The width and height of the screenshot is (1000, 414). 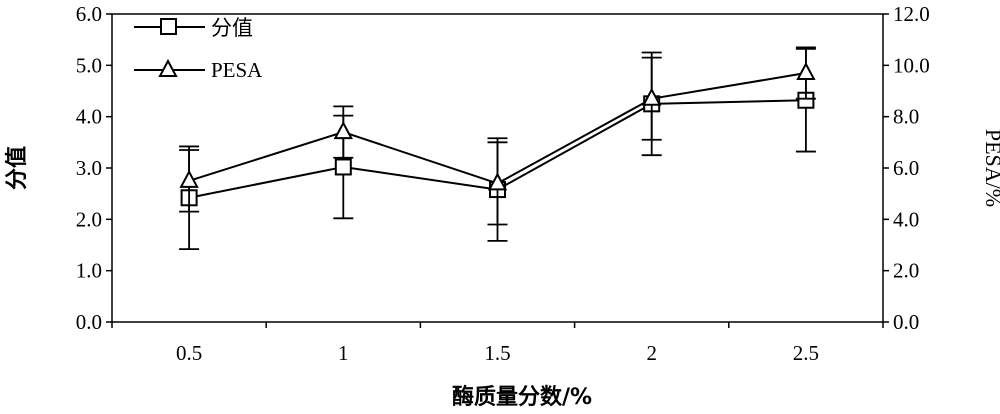 I want to click on right-axis-title: PESA/%, so click(x=990, y=168).